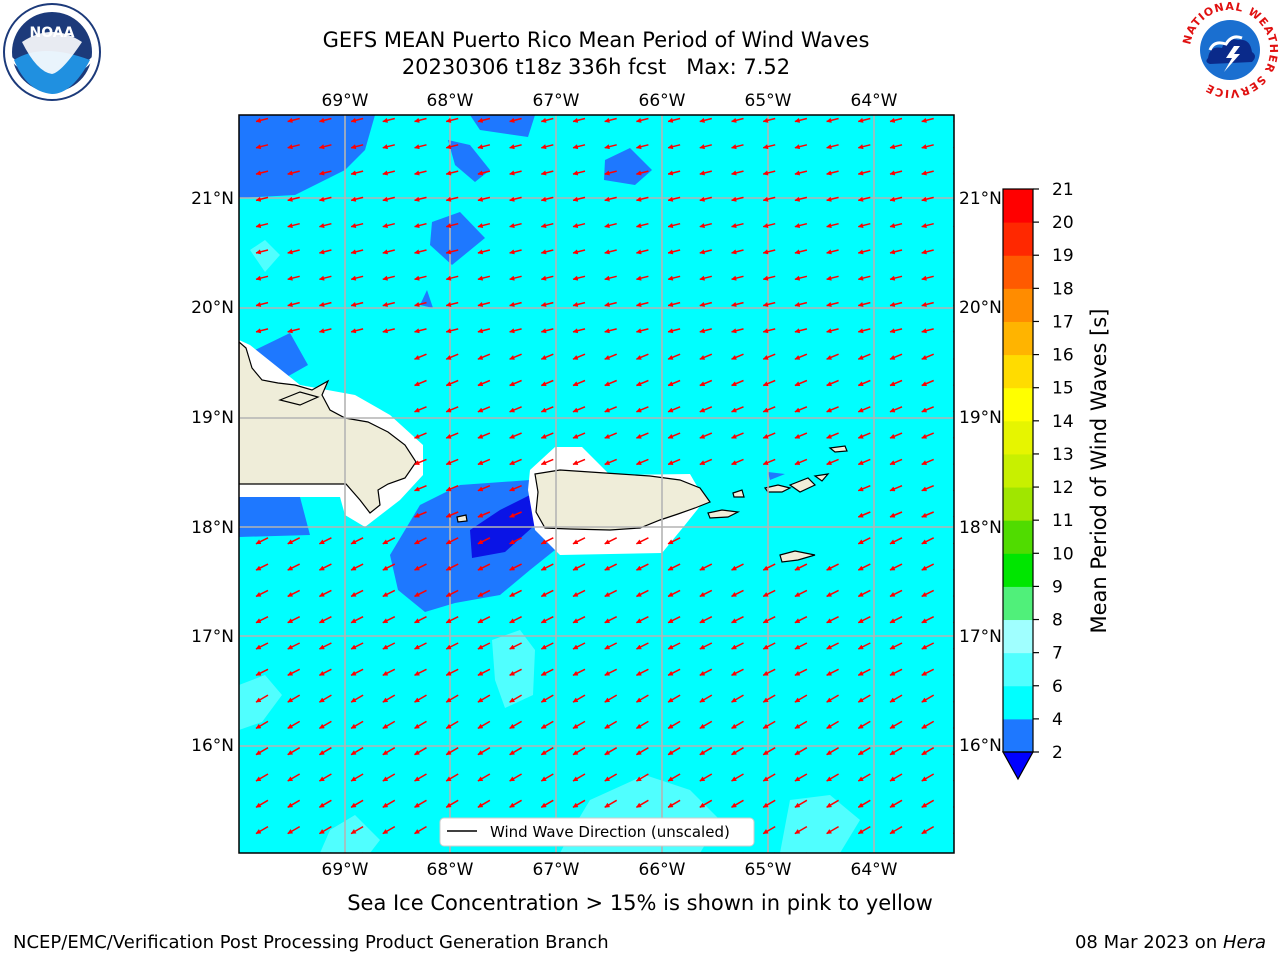 The width and height of the screenshot is (1280, 960). Describe the element at coordinates (1099, 471) in the screenshot. I see `colorbar-label: Mean Period of Wind Waves [s]` at that location.